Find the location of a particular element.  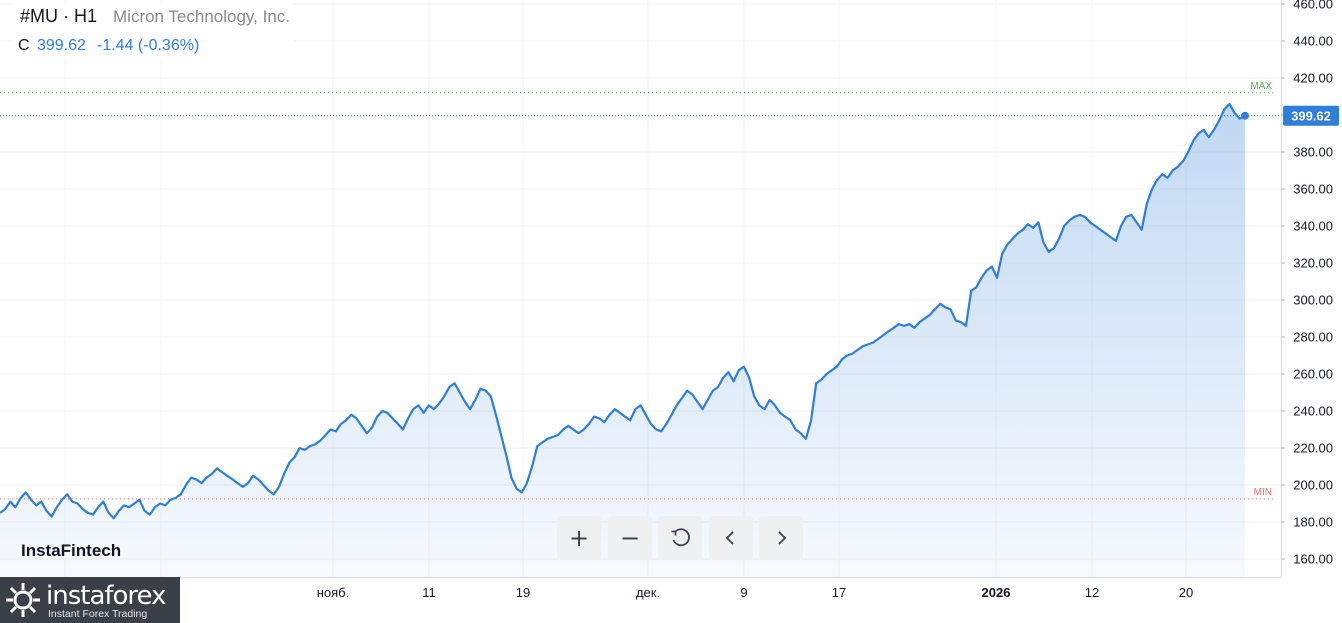

x-tick-label: 9 is located at coordinates (743, 592).